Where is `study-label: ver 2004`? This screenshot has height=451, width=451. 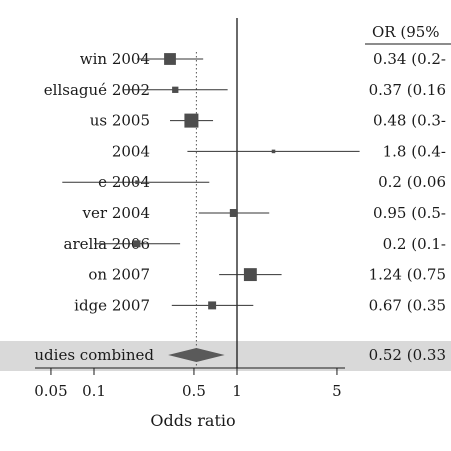 study-label: ver 2004 is located at coordinates (116, 213).